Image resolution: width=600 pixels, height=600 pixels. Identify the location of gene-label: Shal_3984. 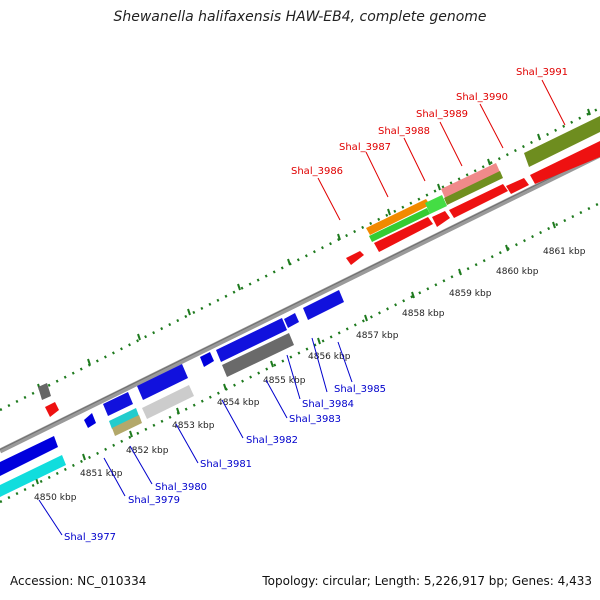
(328, 404).